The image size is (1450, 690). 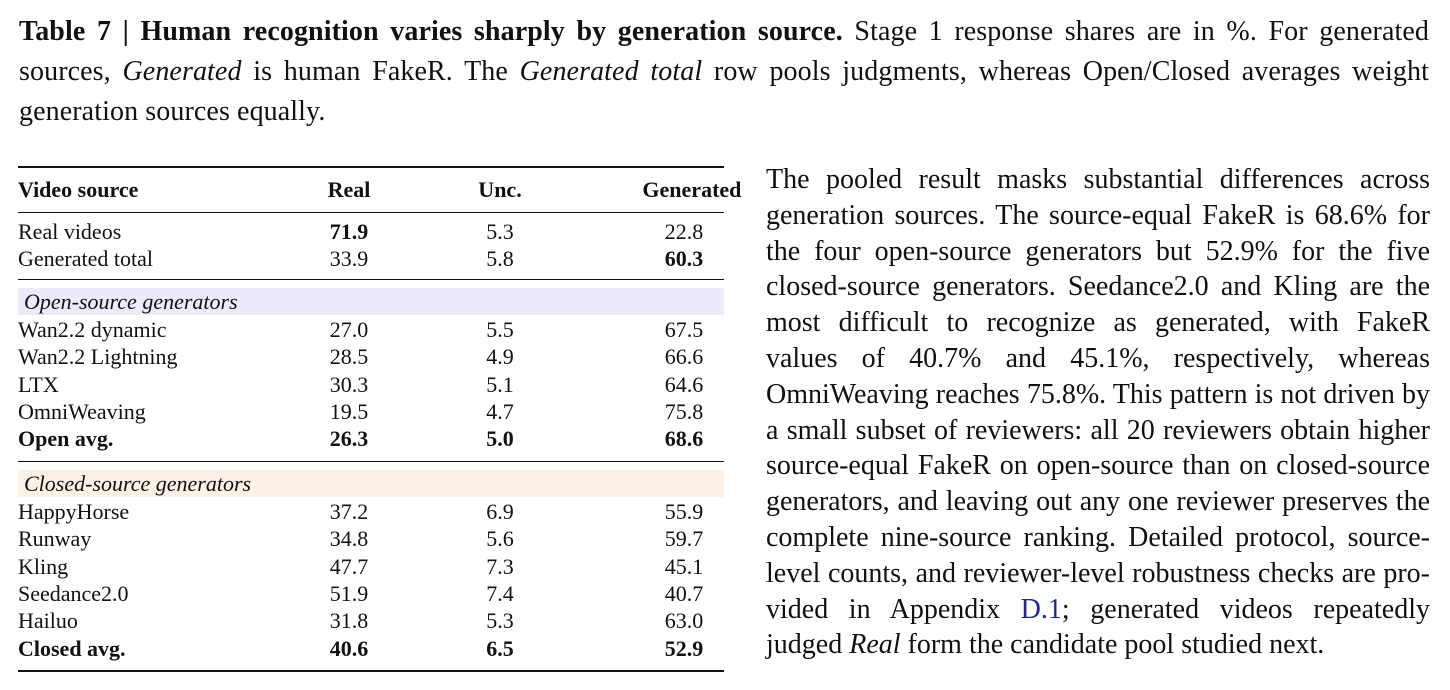 What do you see at coordinates (684, 648) in the screenshot?
I see `cell-generated: 52.9` at bounding box center [684, 648].